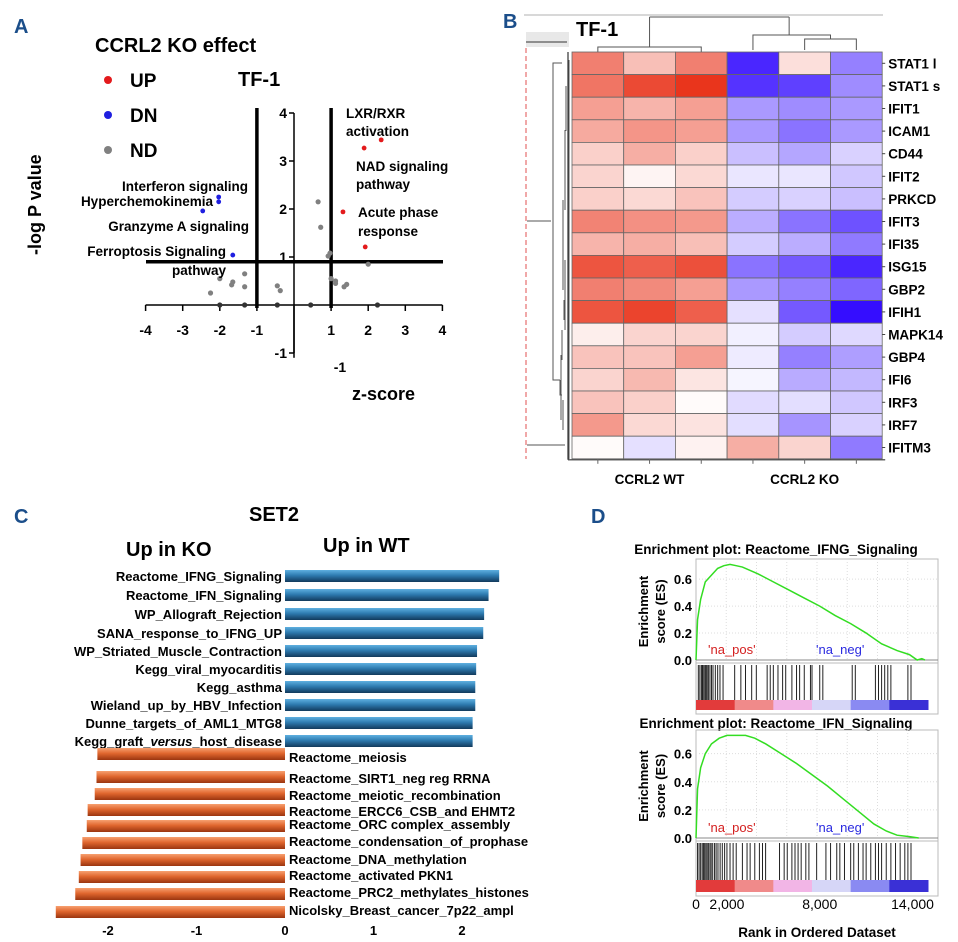  I want to click on group-label-ko: Up in KO, so click(169, 550).